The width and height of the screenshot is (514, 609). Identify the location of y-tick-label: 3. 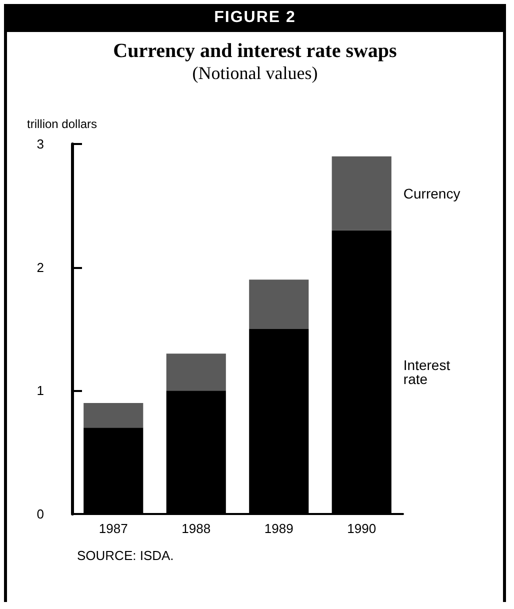
(40, 144).